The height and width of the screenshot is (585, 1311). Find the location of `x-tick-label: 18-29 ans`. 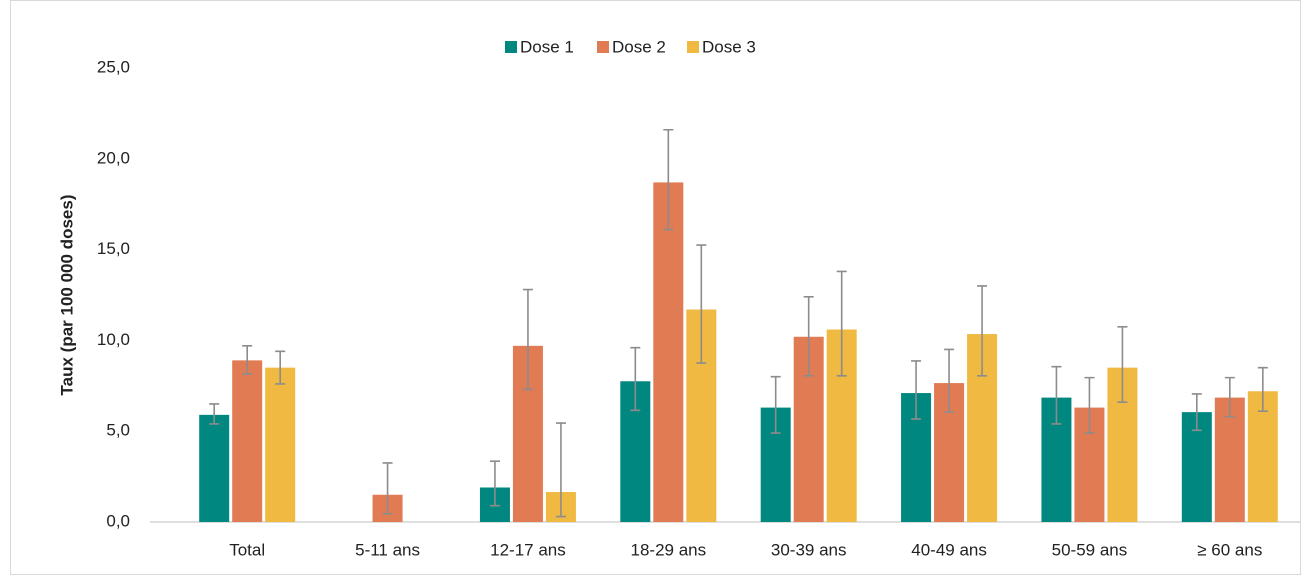

x-tick-label: 18-29 ans is located at coordinates (669, 549).